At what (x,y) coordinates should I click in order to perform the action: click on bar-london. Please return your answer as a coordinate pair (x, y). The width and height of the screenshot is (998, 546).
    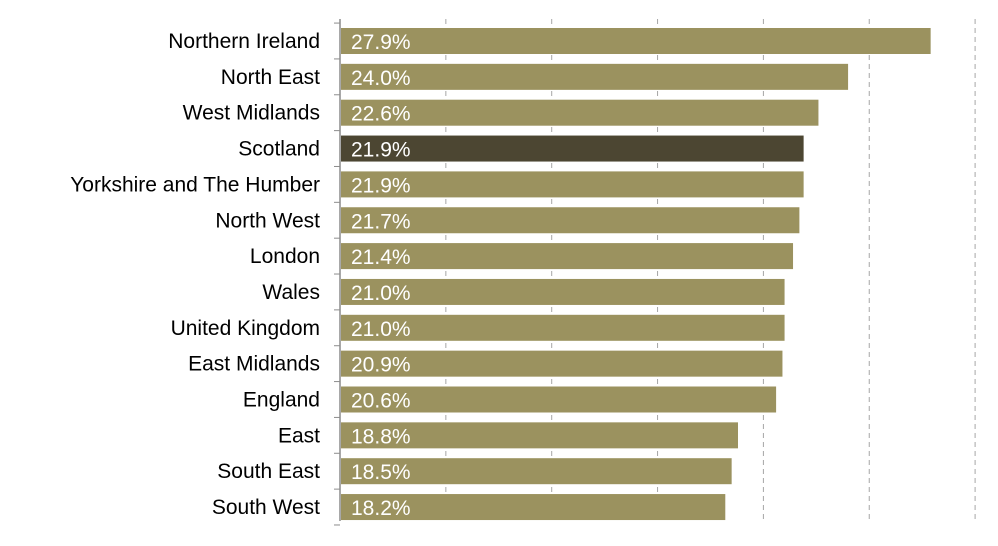
    Looking at the image, I should click on (567, 256).